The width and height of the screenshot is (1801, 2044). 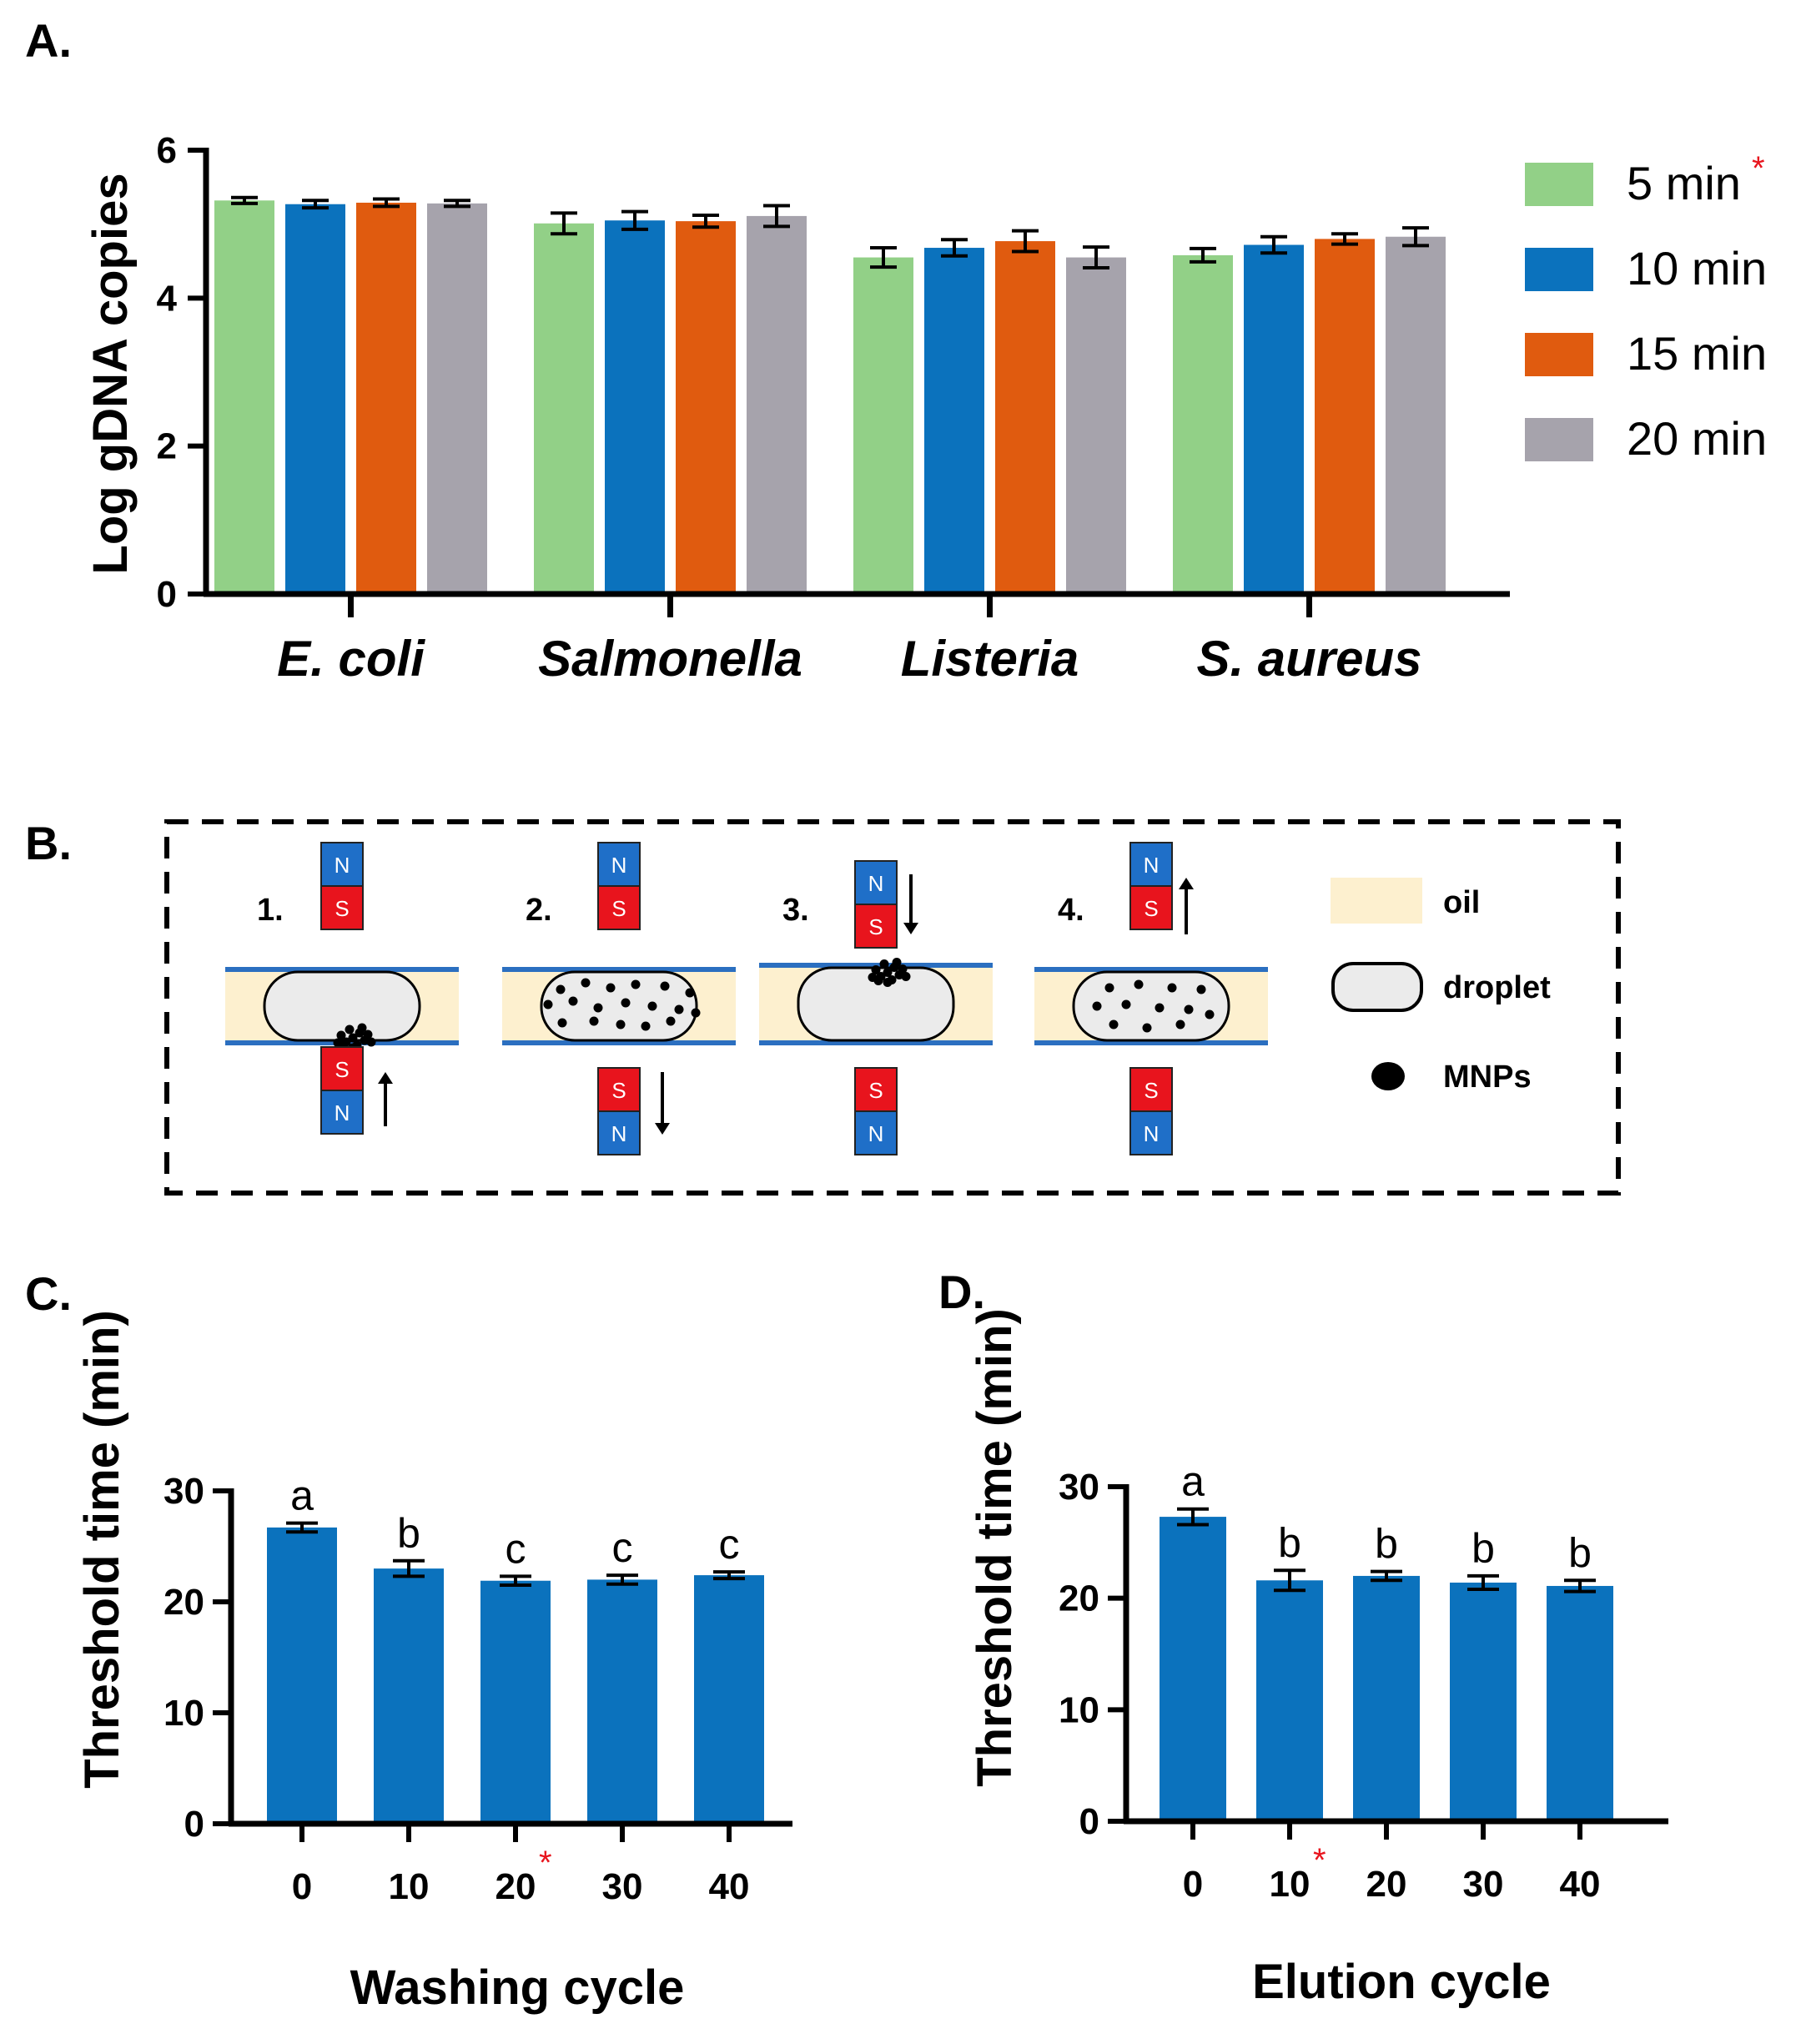 I want to click on panel-a-label: A., so click(x=48, y=40).